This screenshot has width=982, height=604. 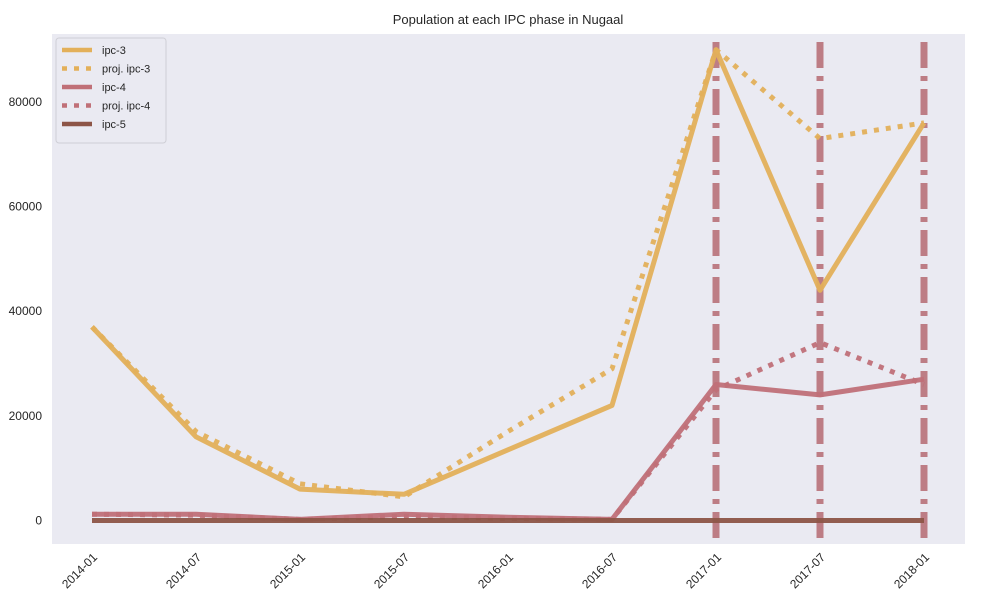 What do you see at coordinates (126, 70) in the screenshot?
I see `legend-label-proj-ipc-3: proj. ipc-3` at bounding box center [126, 70].